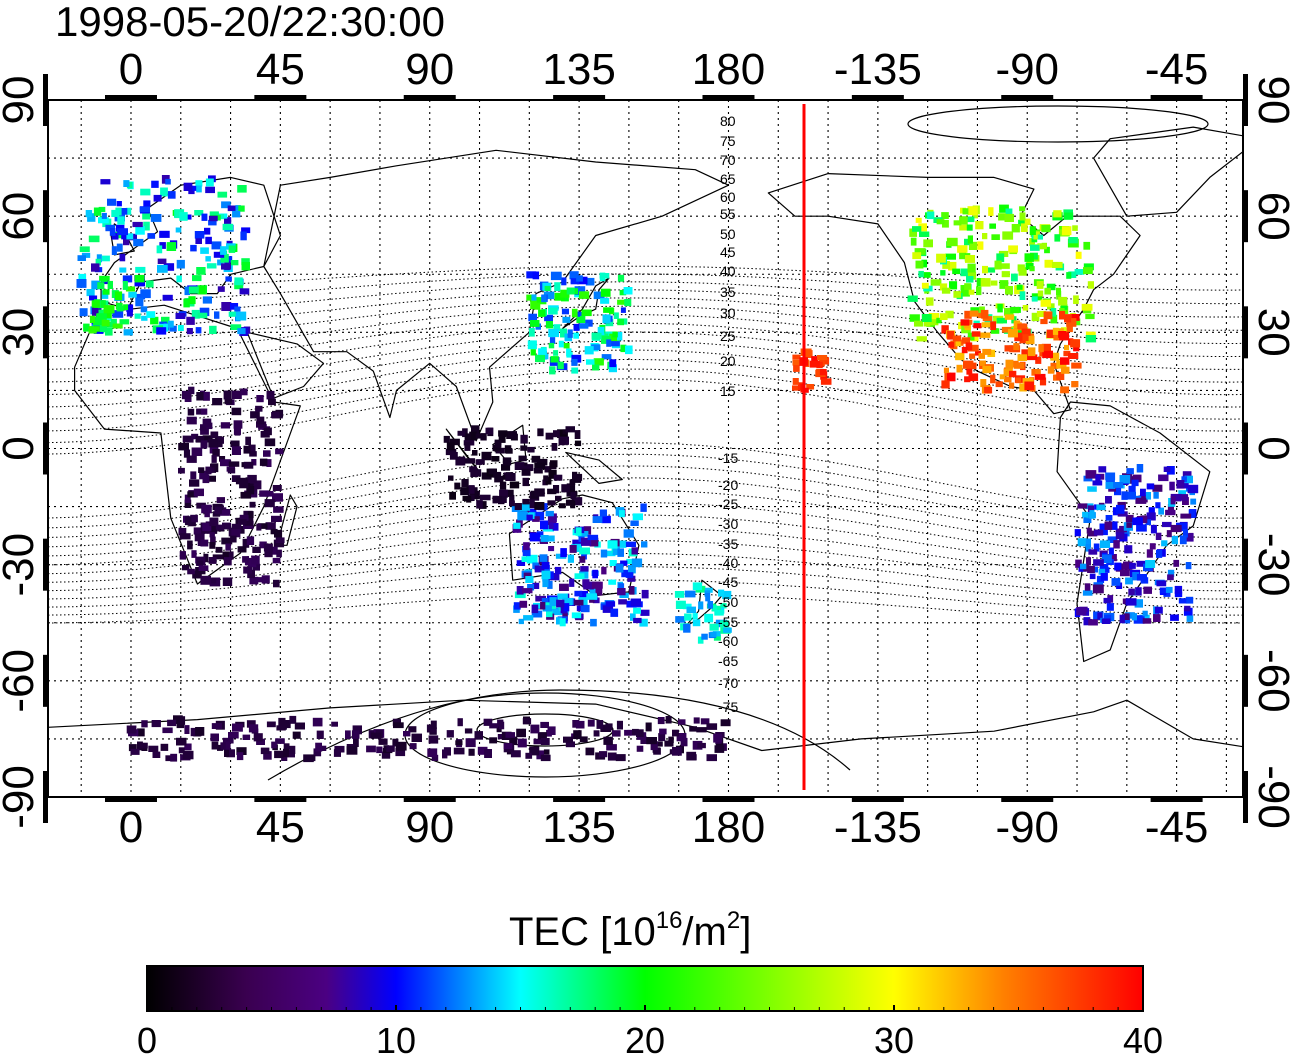 This screenshot has height=1057, width=1292. Describe the element at coordinates (728, 292) in the screenshot. I see `dip-label: 35` at that location.